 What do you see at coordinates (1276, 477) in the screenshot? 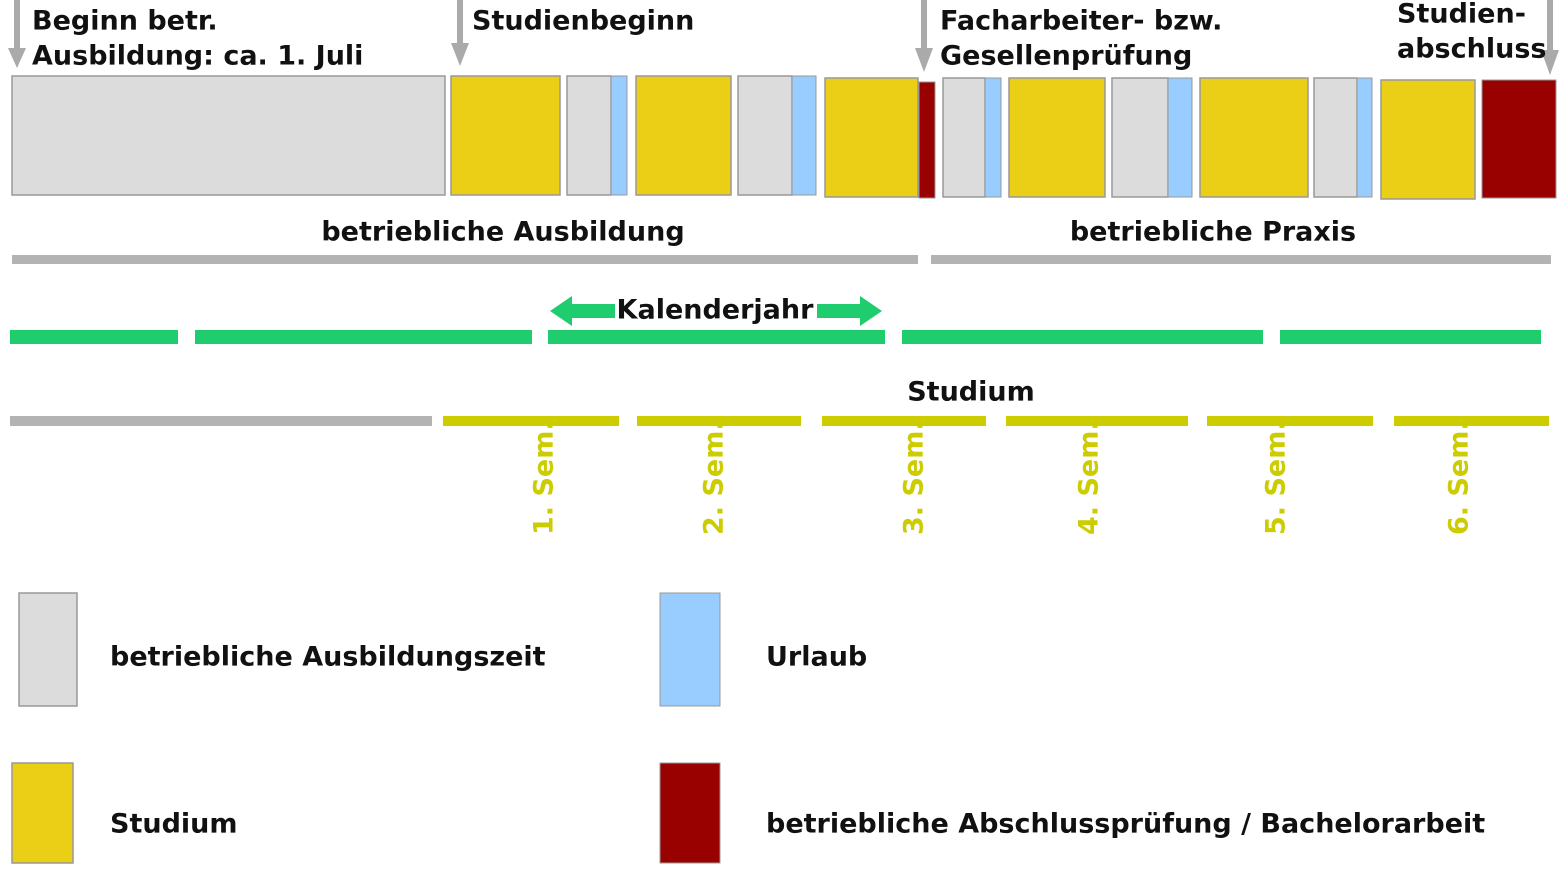
I see `semester-label: 5. Sem.` at bounding box center [1276, 477].